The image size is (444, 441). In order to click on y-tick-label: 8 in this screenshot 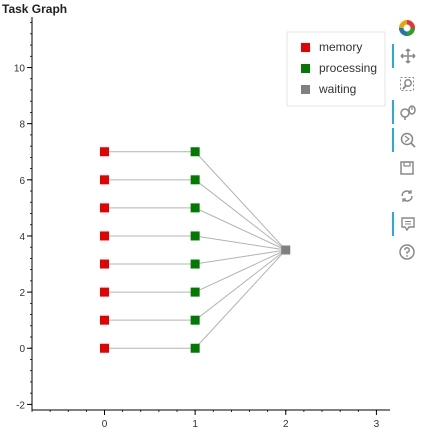, I will do `click(22, 125)`.